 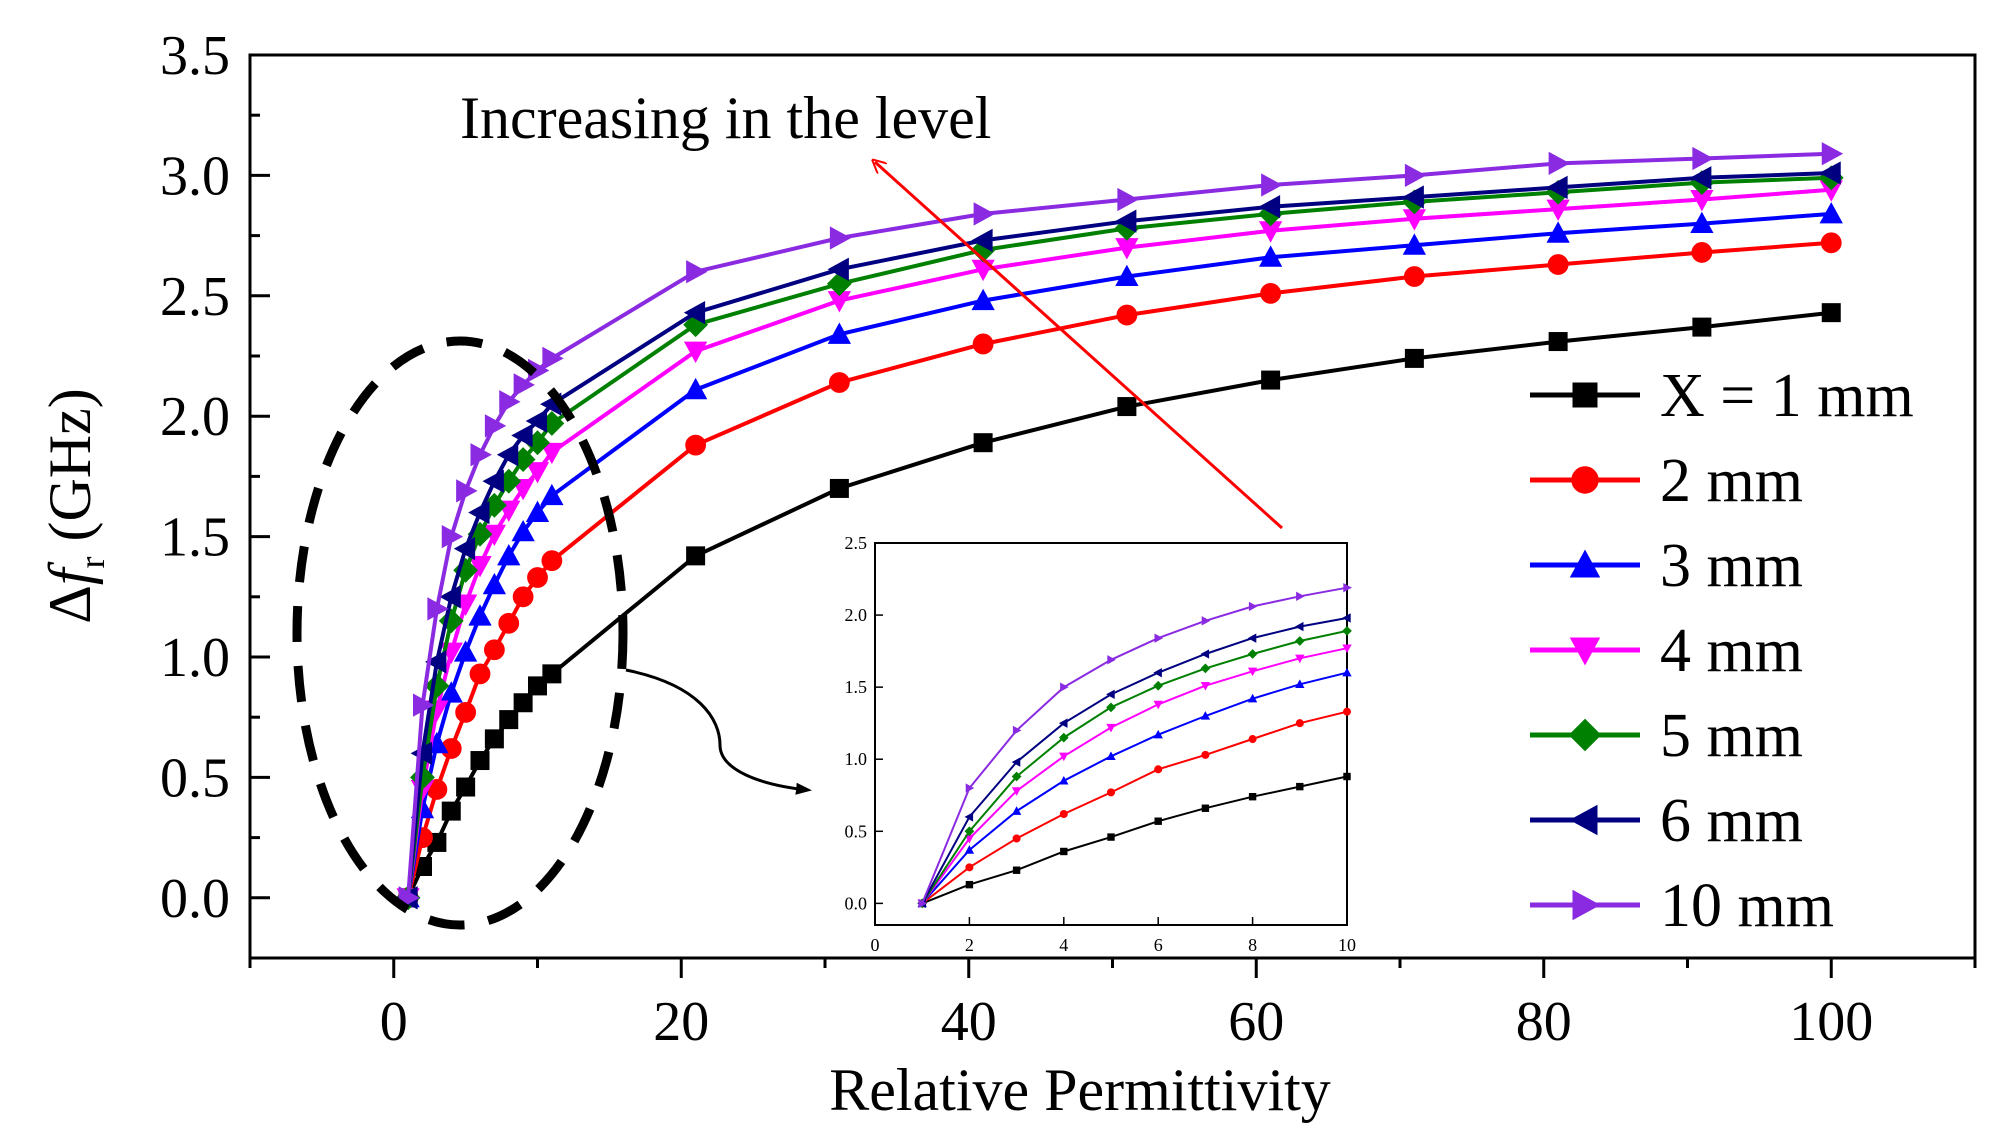 What do you see at coordinates (195, 538) in the screenshot?
I see `y-tick-label: 1.5` at bounding box center [195, 538].